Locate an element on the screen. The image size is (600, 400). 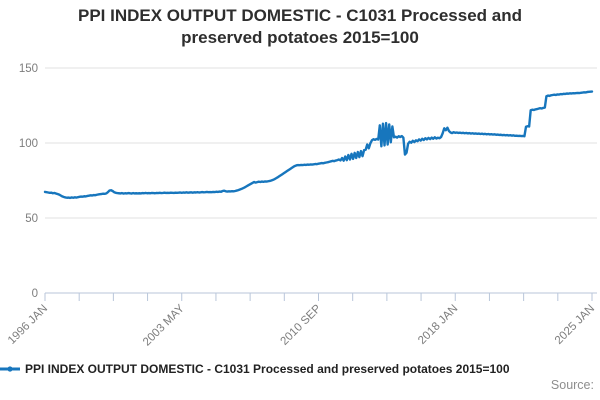
y-tick-label: 50 is located at coordinates (31, 219).